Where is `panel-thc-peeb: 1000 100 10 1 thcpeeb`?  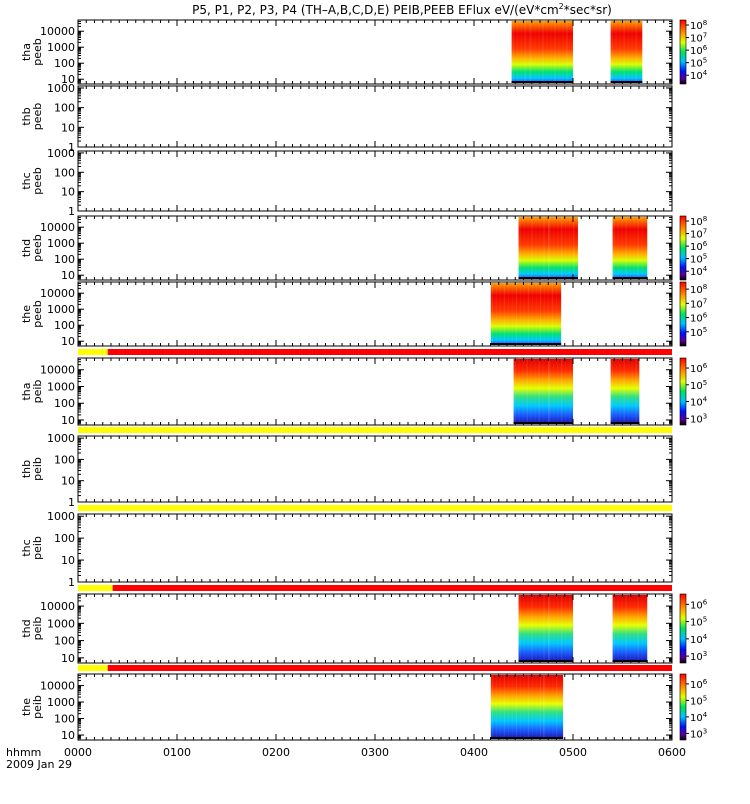 panel-thc-peeb: 1000 100 10 1 thcpeeb is located at coordinates (346, 182).